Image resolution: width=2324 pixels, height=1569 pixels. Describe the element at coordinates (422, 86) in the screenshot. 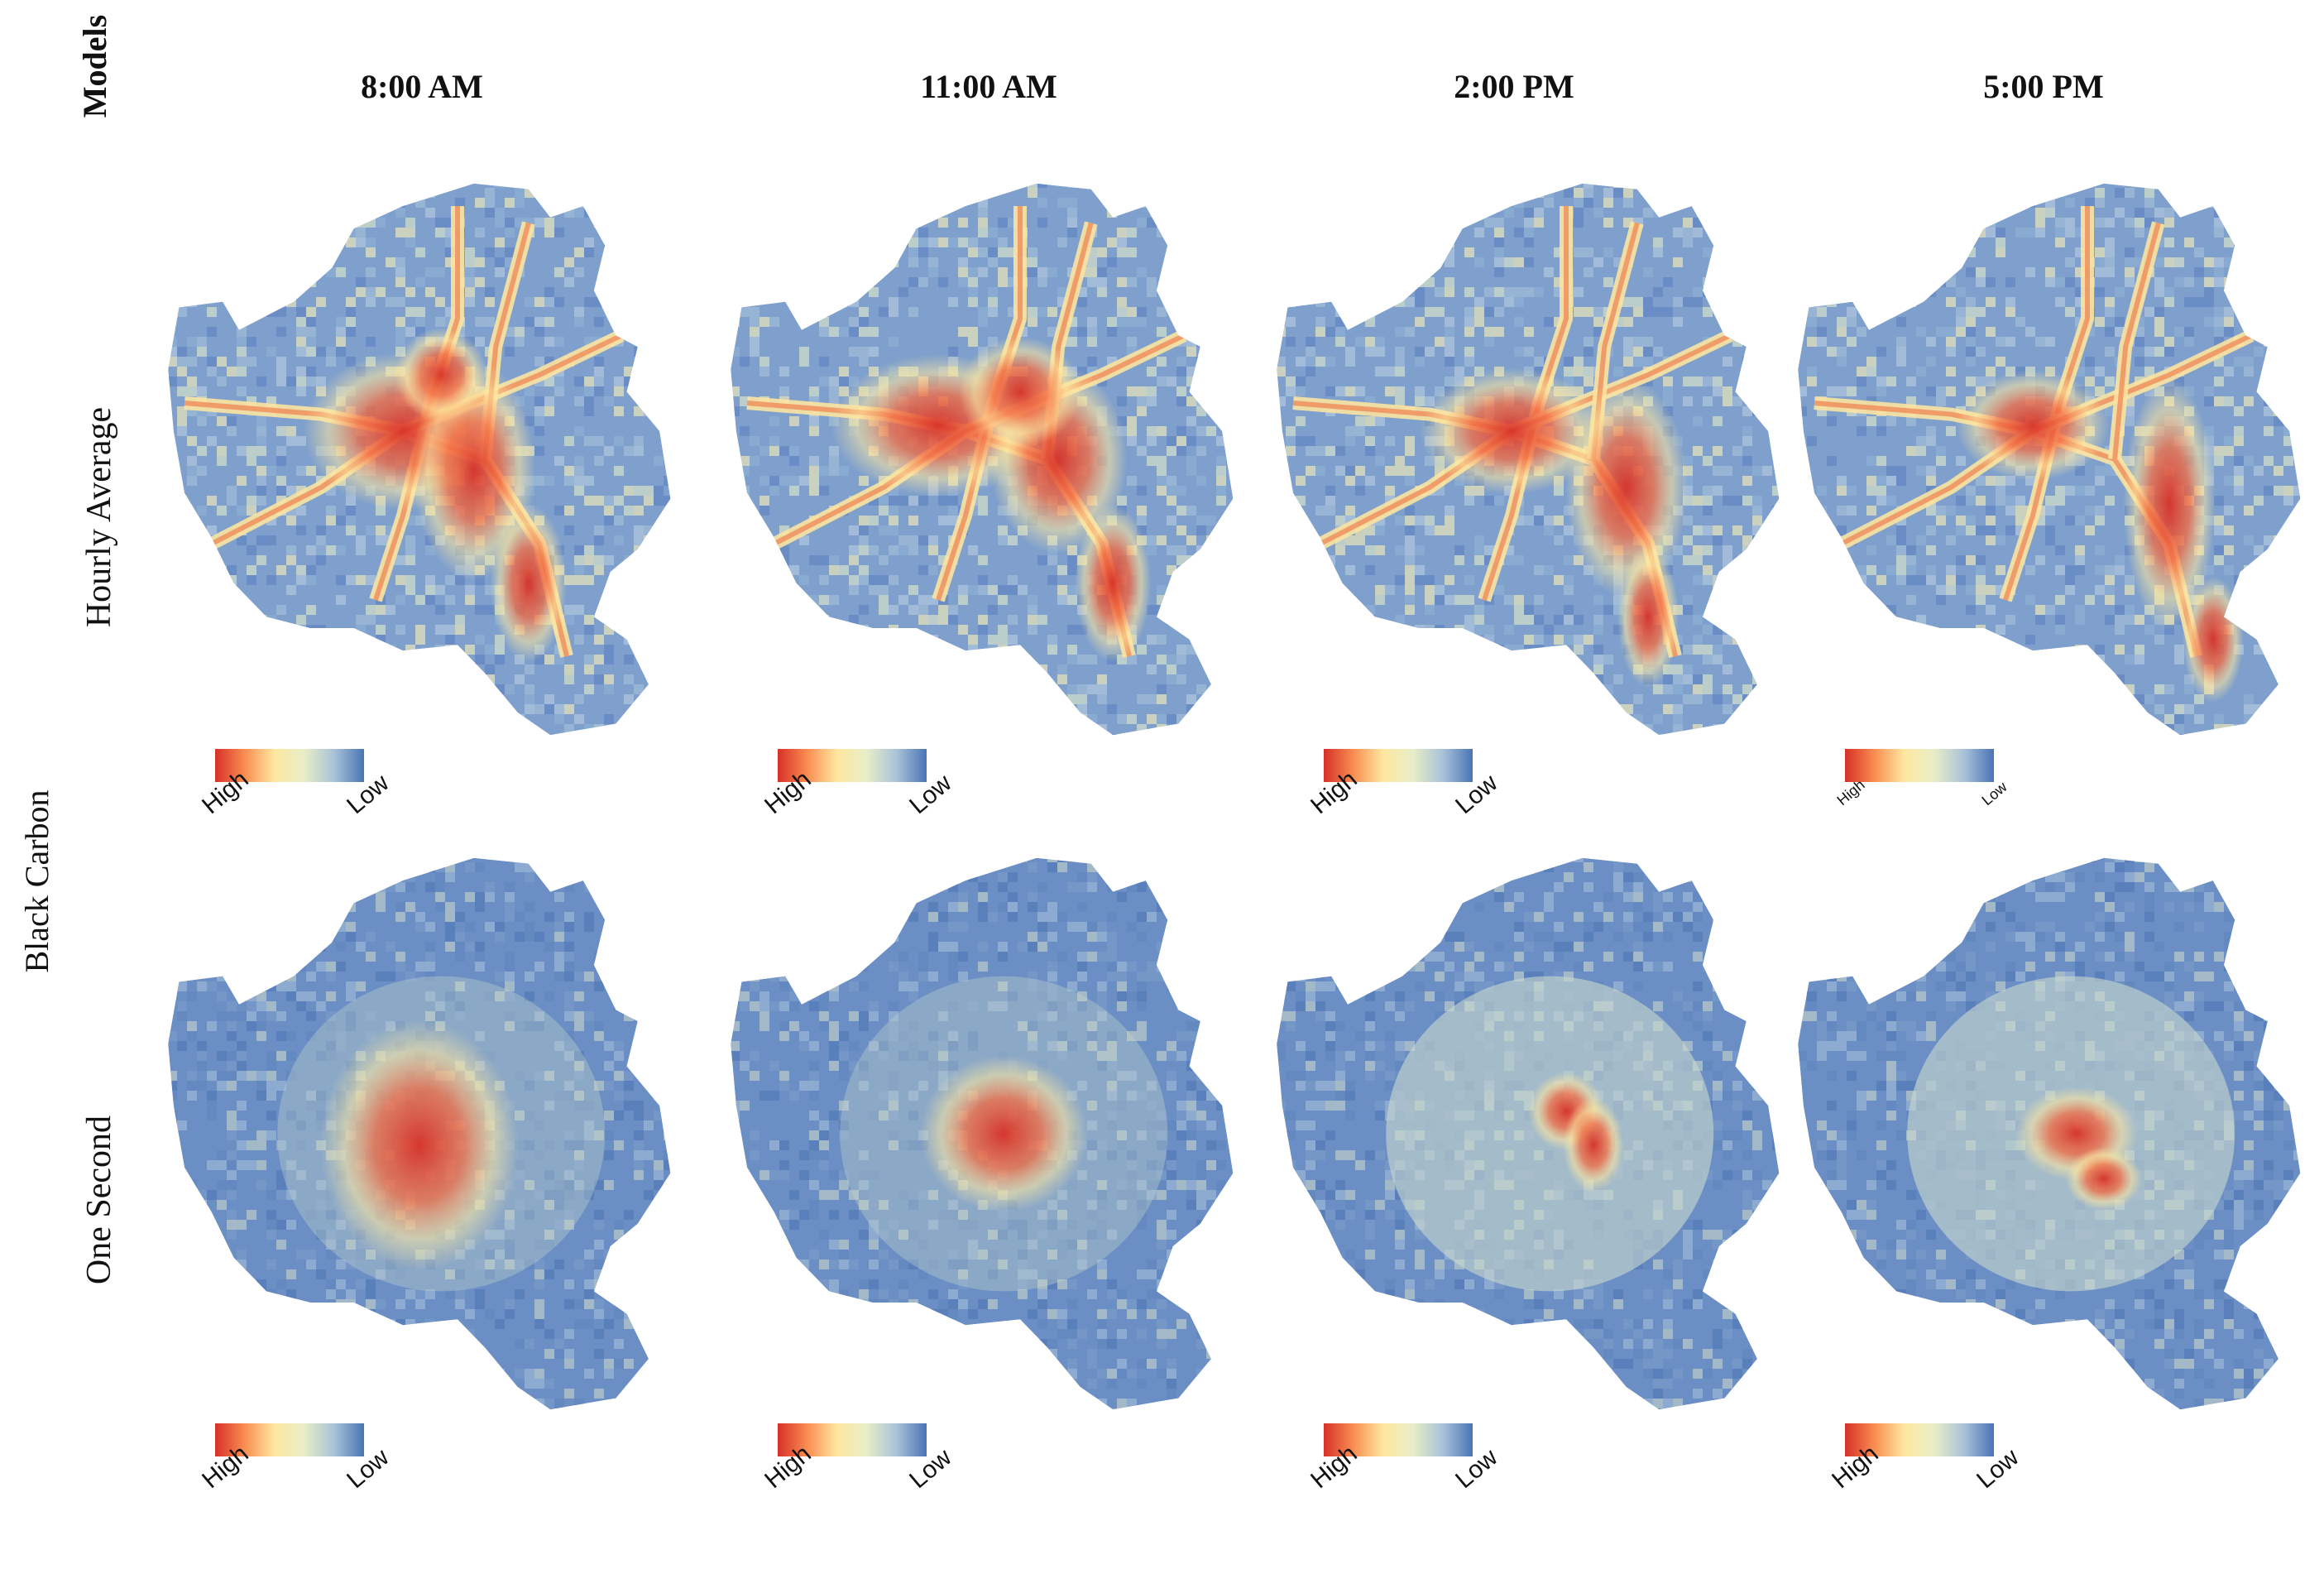

I see `column-title-8am: 8:00 AM` at that location.